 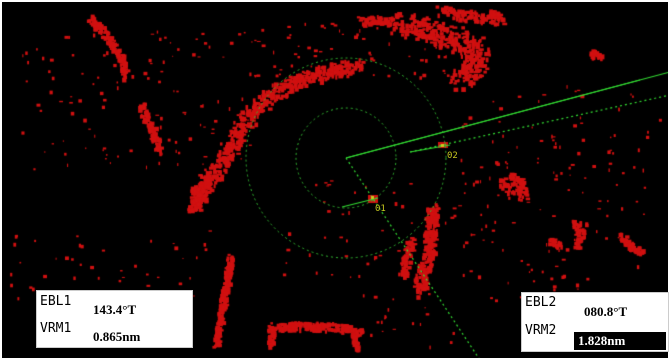 What do you see at coordinates (669, 180) in the screenshot?
I see `display-frame-right` at bounding box center [669, 180].